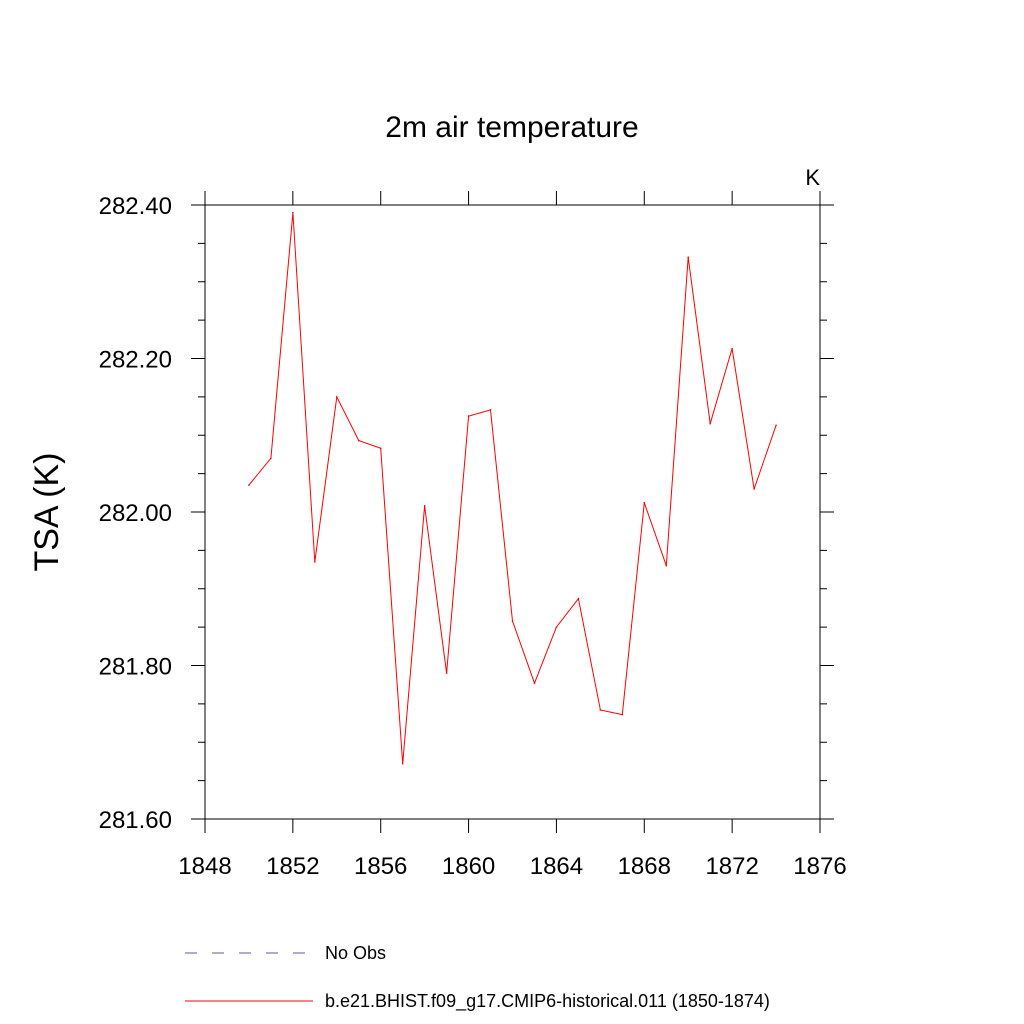  What do you see at coordinates (292, 866) in the screenshot?
I see `x-tick-label: 1852` at bounding box center [292, 866].